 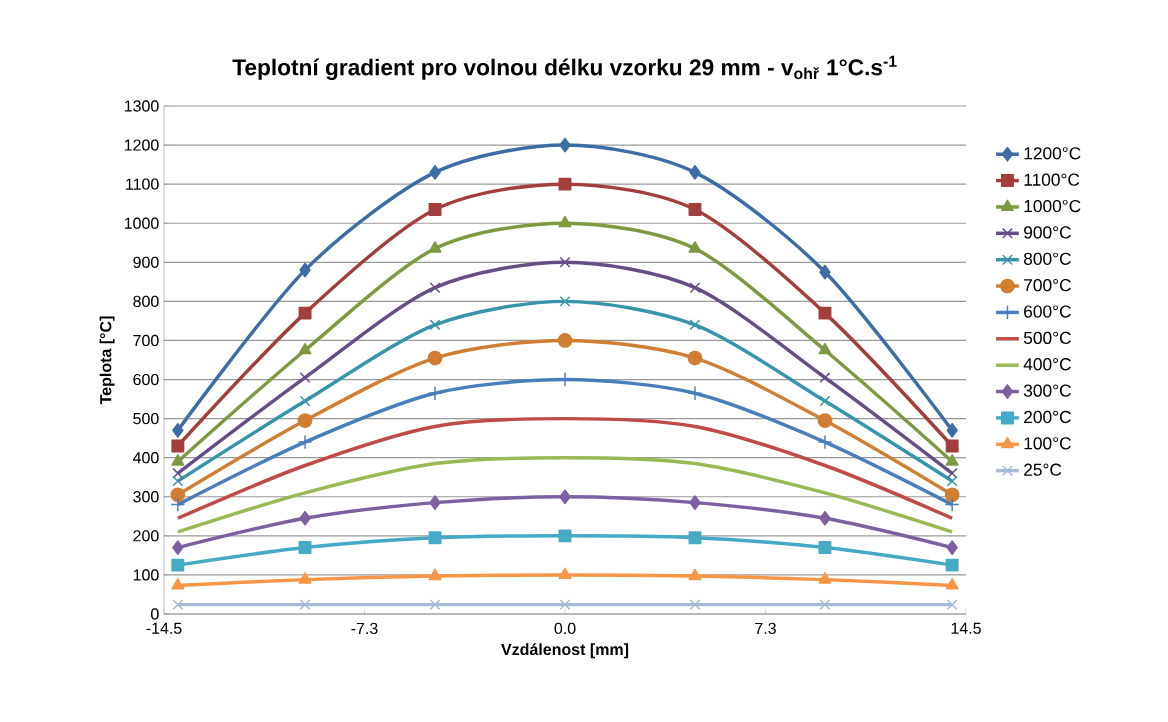 I want to click on y-tick-label: 1200, so click(x=141, y=145).